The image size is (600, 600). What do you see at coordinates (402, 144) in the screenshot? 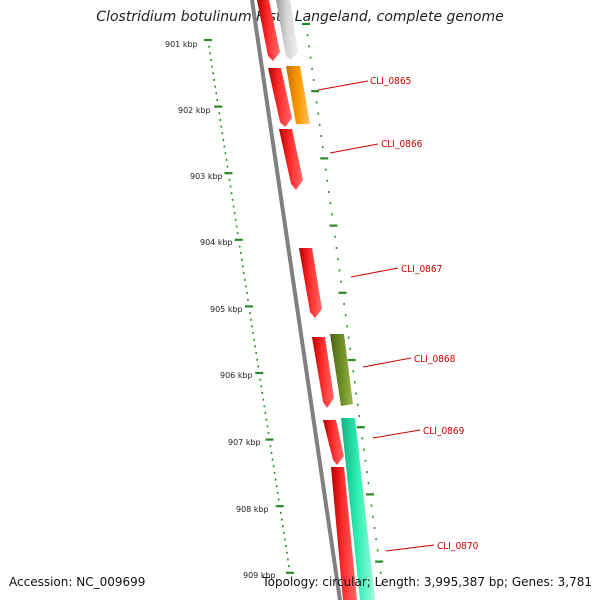
I see `gene-label-cli-0866: CLI_0866` at bounding box center [402, 144].